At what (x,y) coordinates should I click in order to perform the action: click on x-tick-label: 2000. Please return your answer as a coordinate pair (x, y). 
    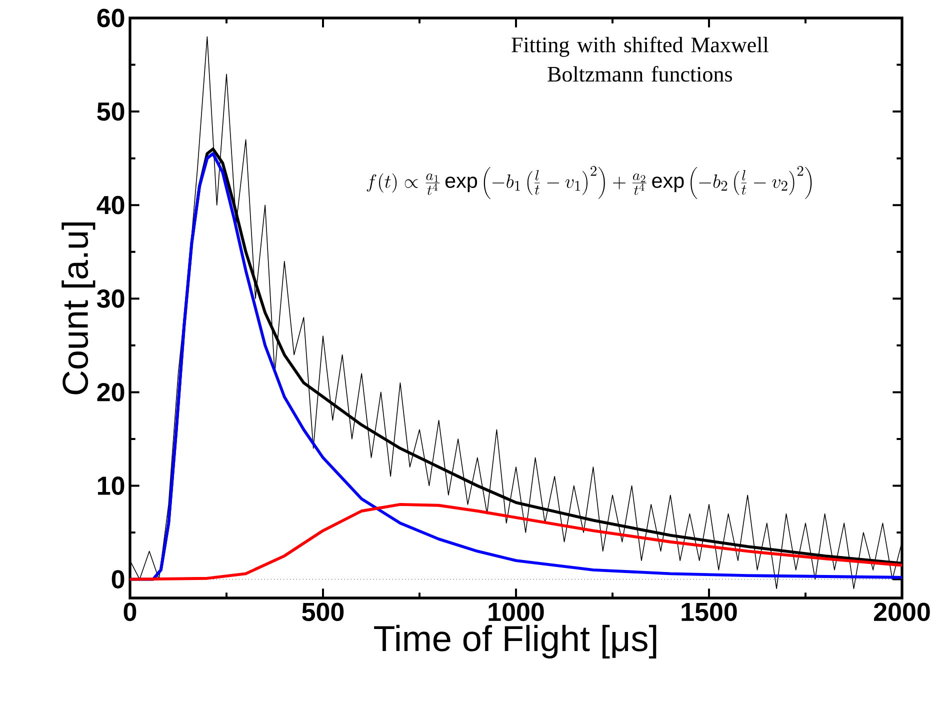
    Looking at the image, I should click on (902, 612).